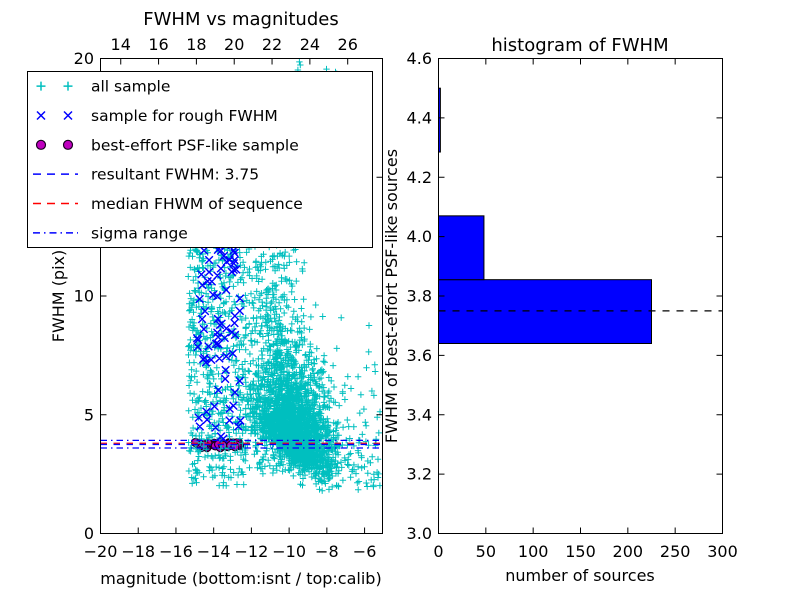 Image resolution: width=800 pixels, height=600 pixels. What do you see at coordinates (139, 233) in the screenshot?
I see `legend-entry-label: sigma range` at bounding box center [139, 233].